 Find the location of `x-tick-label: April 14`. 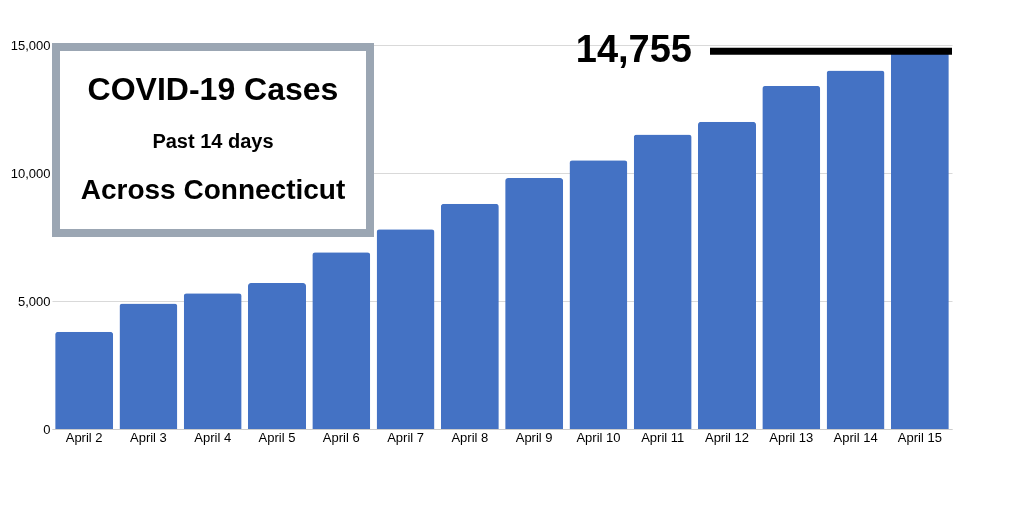

x-tick-label: April 14 is located at coordinates (855, 437).